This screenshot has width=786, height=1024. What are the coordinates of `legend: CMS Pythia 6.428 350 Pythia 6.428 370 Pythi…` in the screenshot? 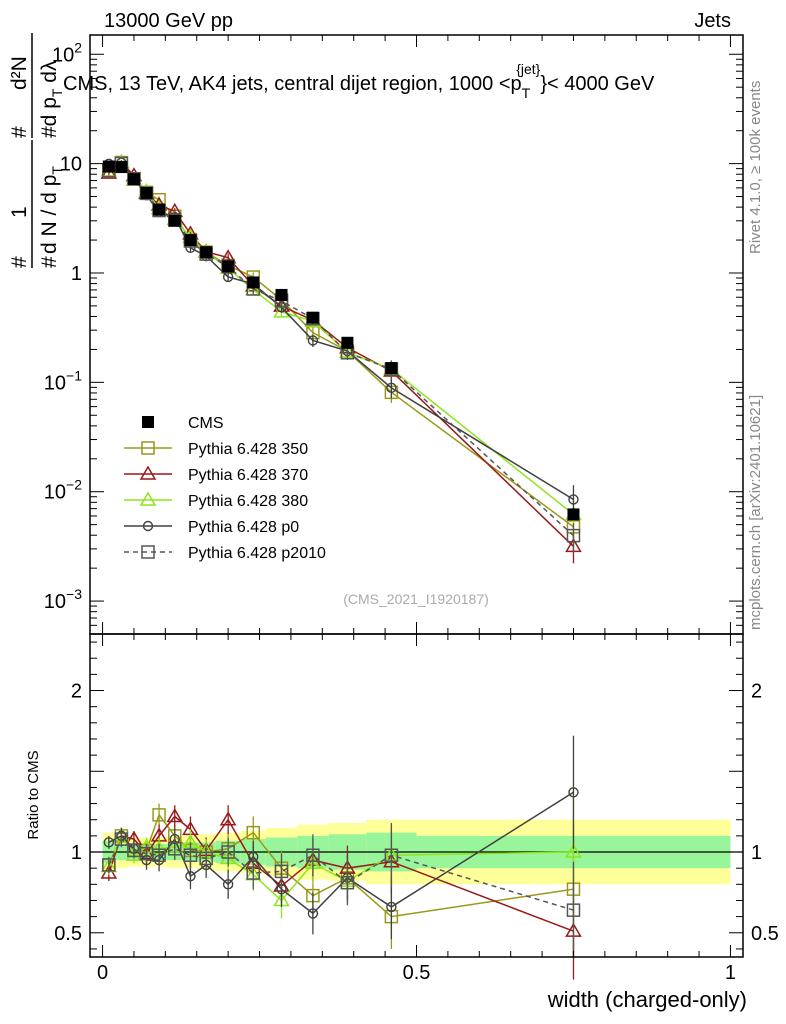 It's located at (225, 488).